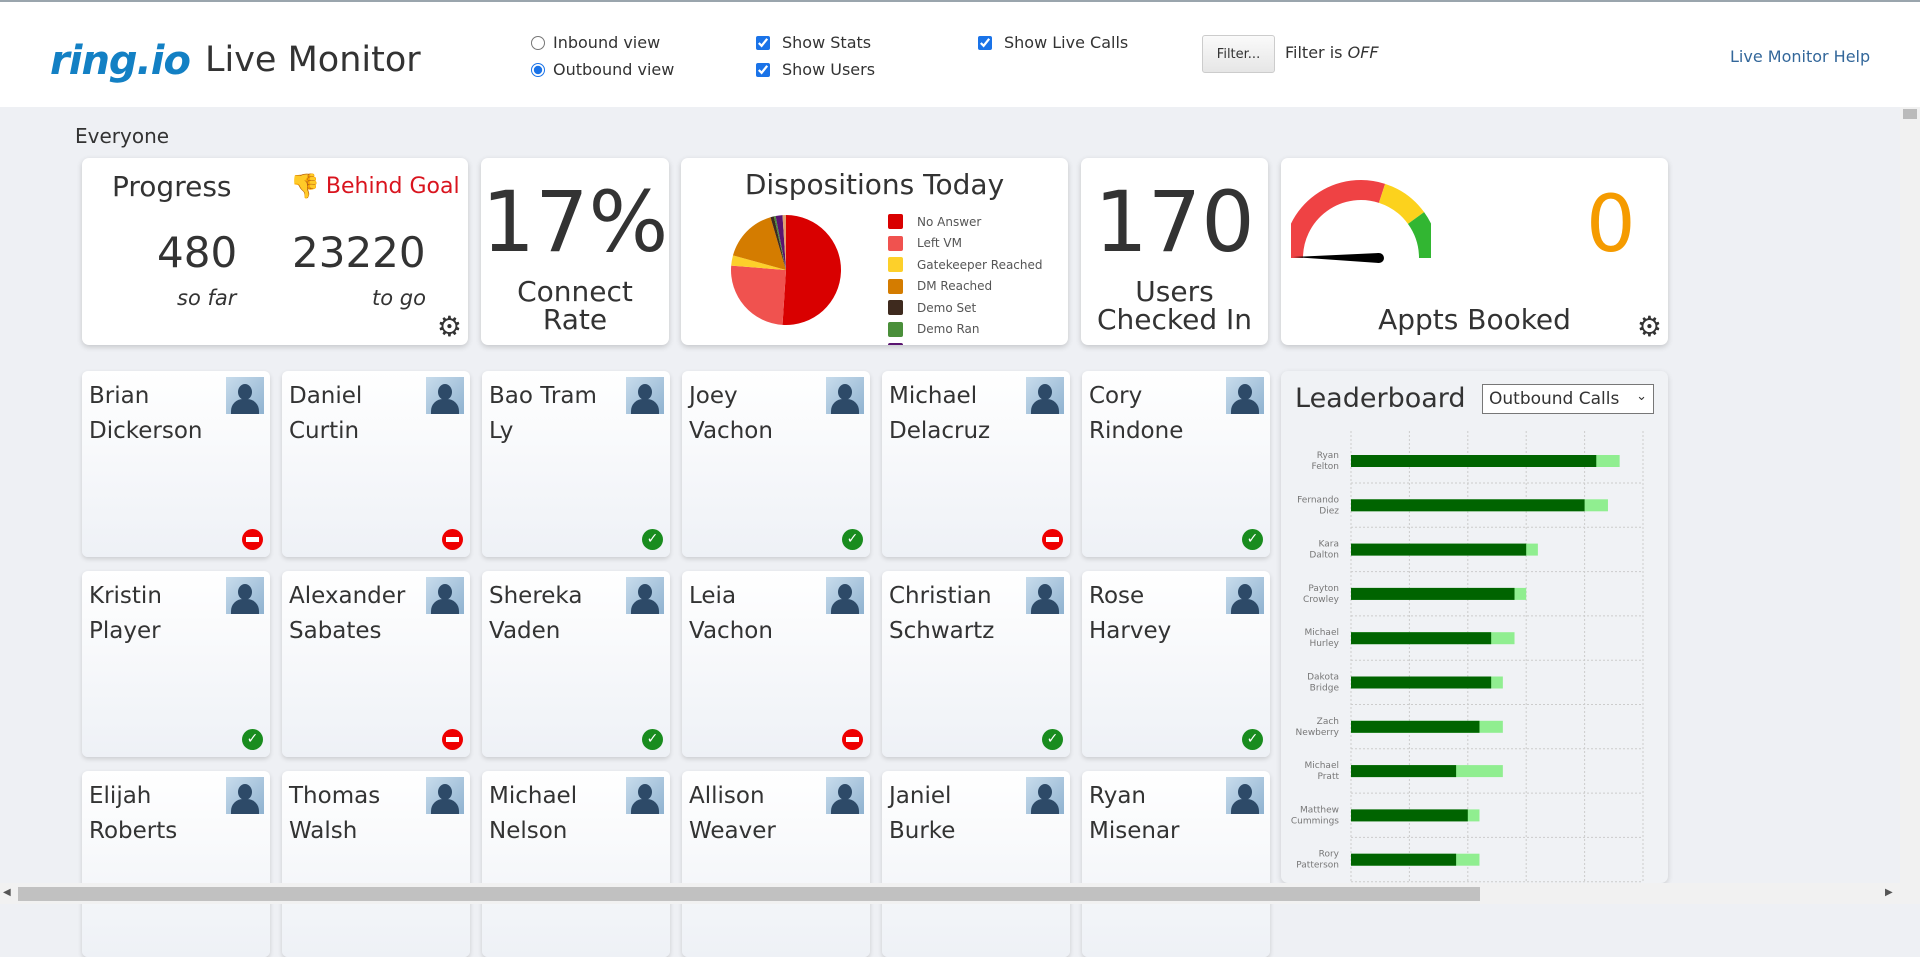 Image resolution: width=1920 pixels, height=957 pixels. What do you see at coordinates (1315, 821) in the screenshot?
I see `bar-category-label: Cummings` at bounding box center [1315, 821].